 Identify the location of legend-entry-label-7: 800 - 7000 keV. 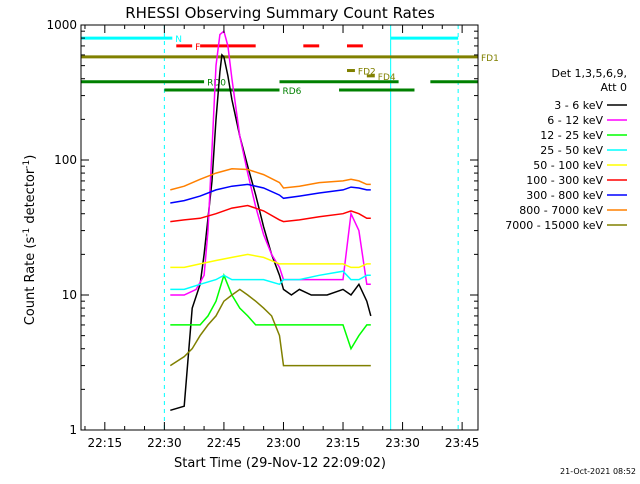
(561, 210).